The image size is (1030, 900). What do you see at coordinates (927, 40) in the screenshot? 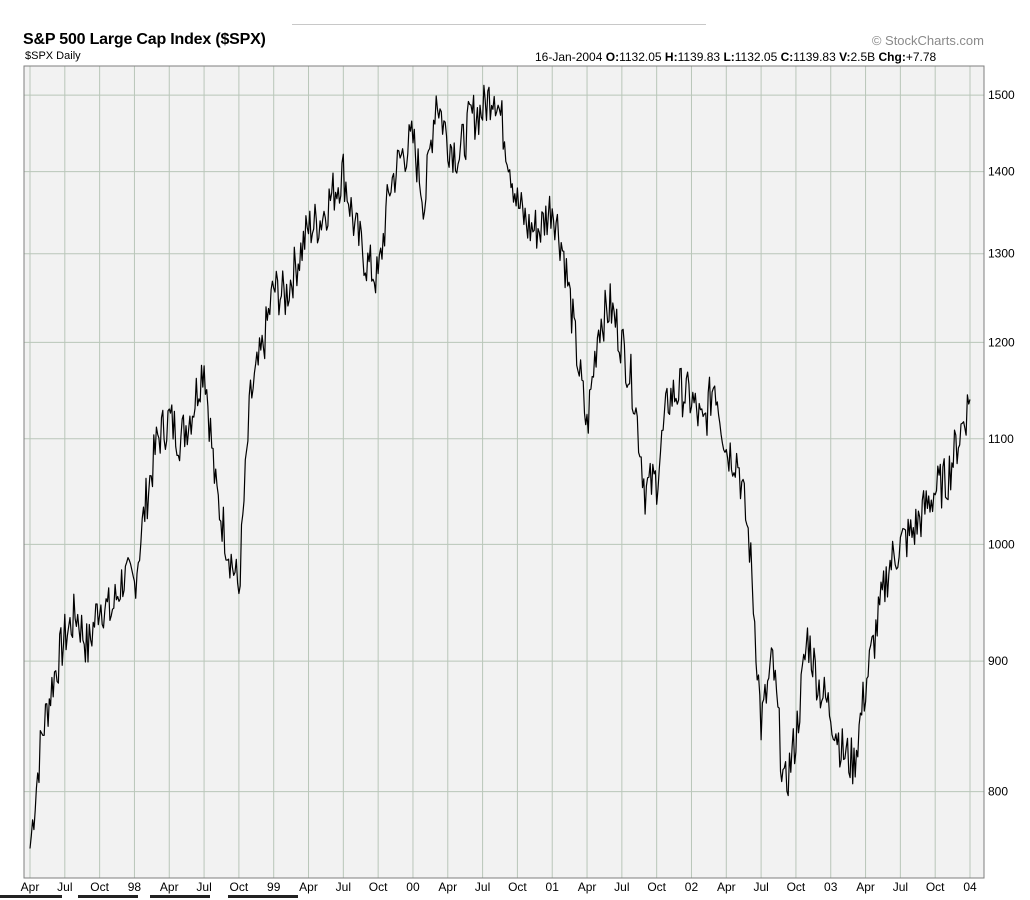
I see `stockcharts-credit: © StockCharts.com` at bounding box center [927, 40].